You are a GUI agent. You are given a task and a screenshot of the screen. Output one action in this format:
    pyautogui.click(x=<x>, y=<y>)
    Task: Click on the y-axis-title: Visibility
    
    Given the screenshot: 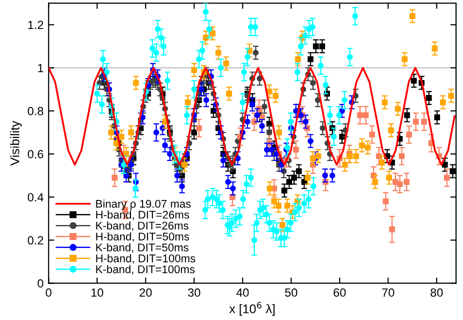 What is the action you would take?
    pyautogui.click(x=16, y=143)
    